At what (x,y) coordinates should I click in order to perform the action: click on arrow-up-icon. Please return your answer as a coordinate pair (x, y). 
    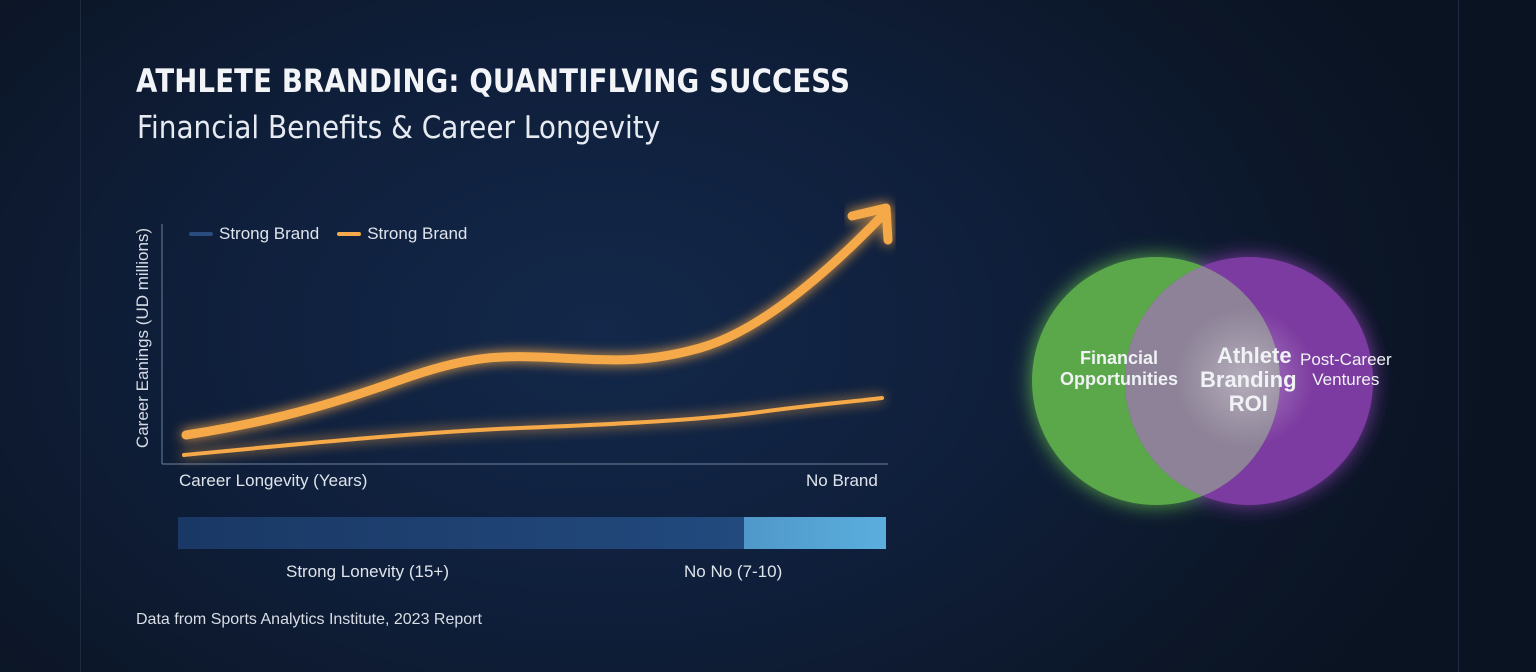
    Looking at the image, I should click on (870, 224).